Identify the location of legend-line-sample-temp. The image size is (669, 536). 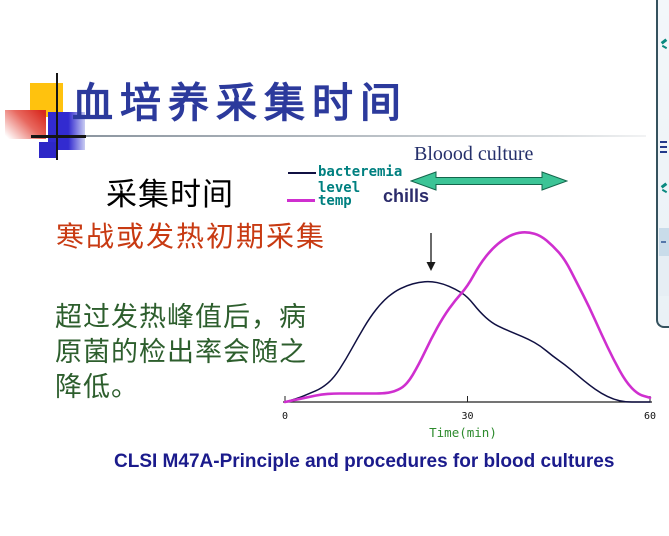
(301, 200).